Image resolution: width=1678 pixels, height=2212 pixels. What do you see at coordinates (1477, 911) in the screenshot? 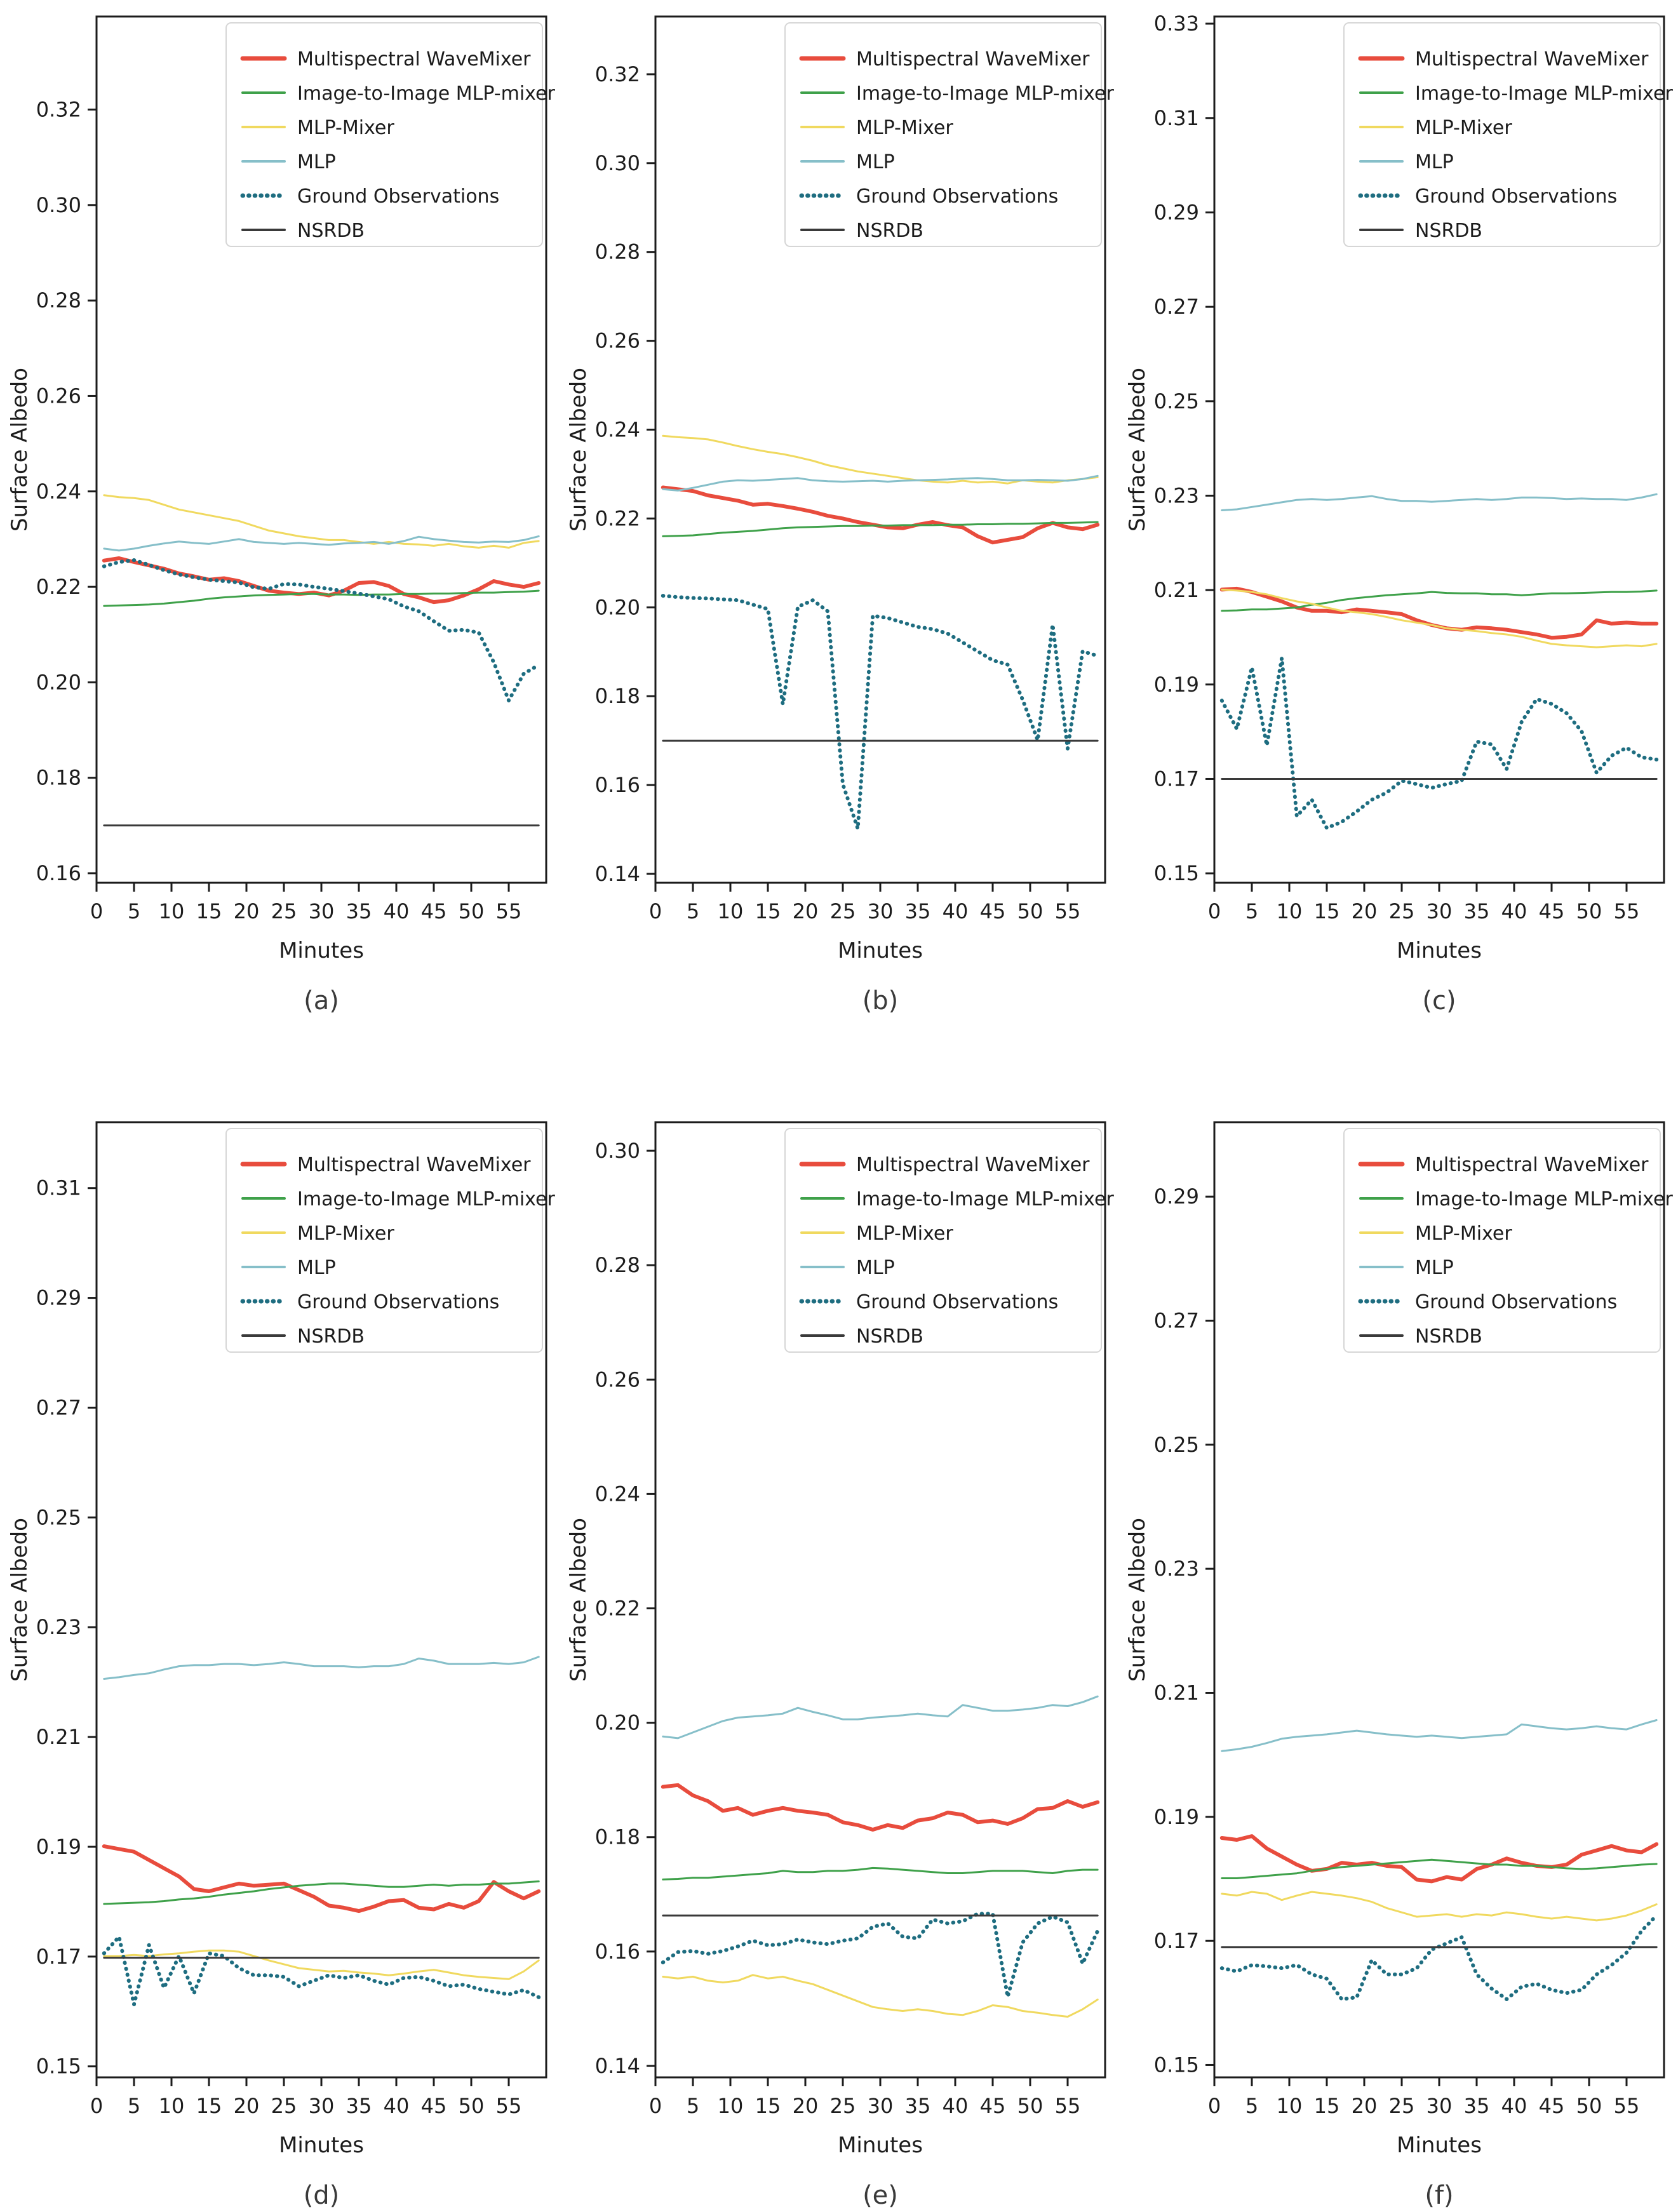
I see `x-tick-label: 35` at bounding box center [1477, 911].